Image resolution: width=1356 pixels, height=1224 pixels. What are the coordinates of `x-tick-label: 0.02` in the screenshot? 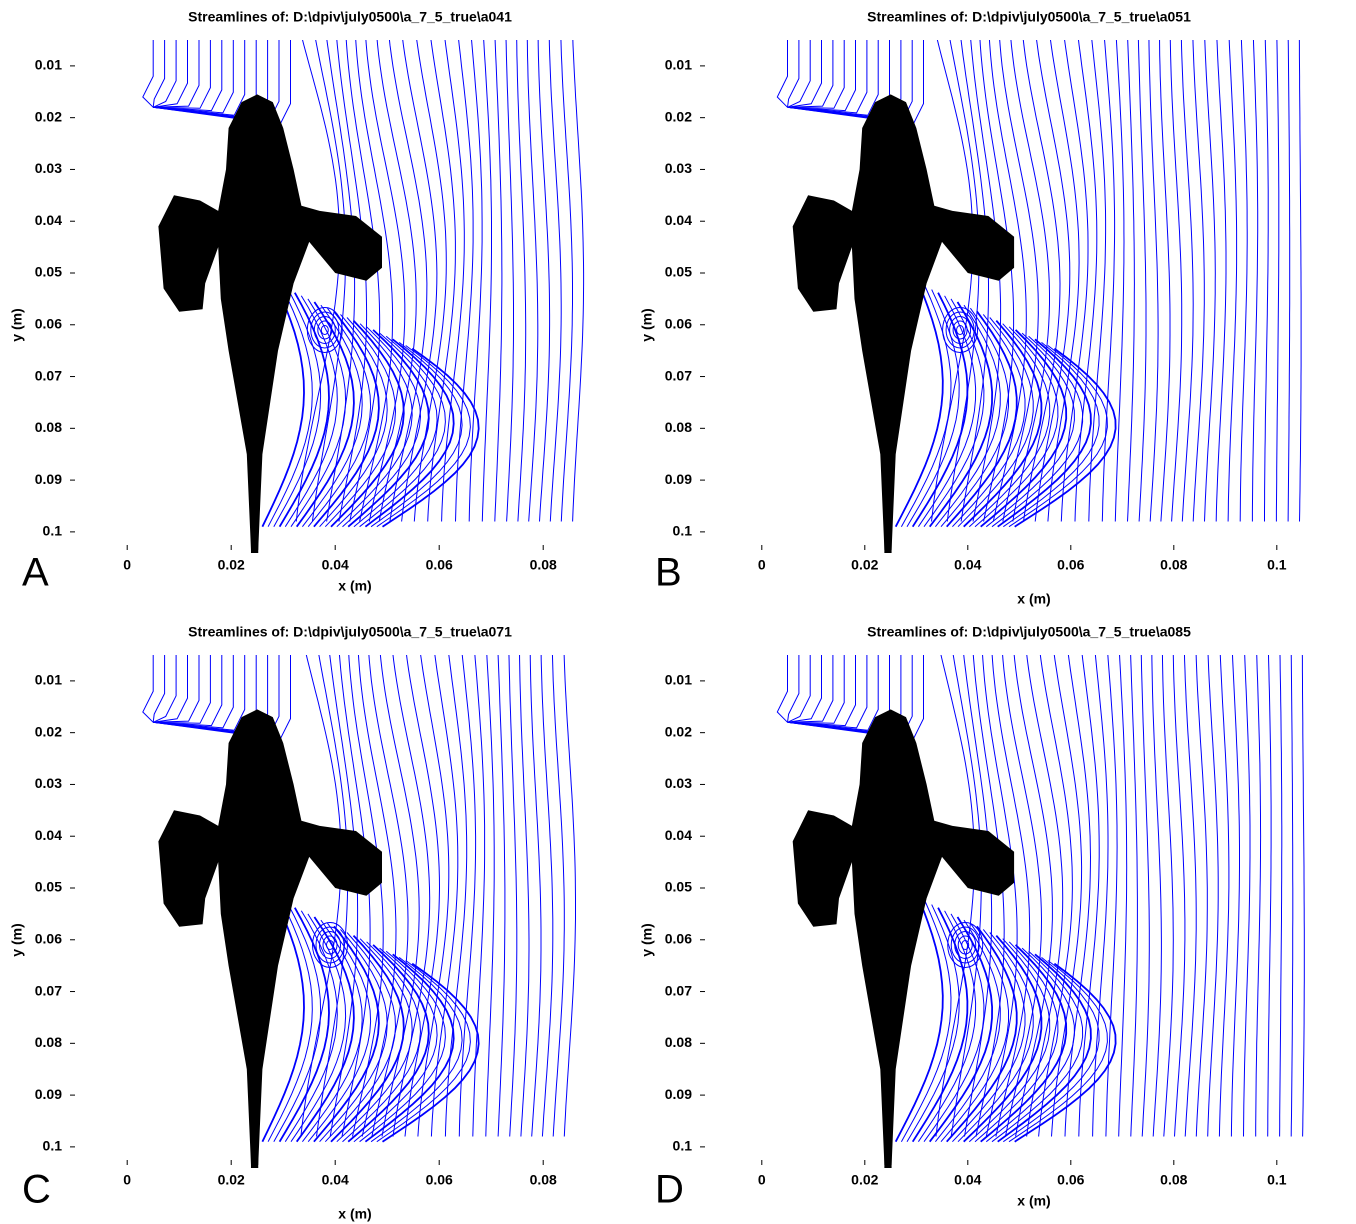 It's located at (864, 565).